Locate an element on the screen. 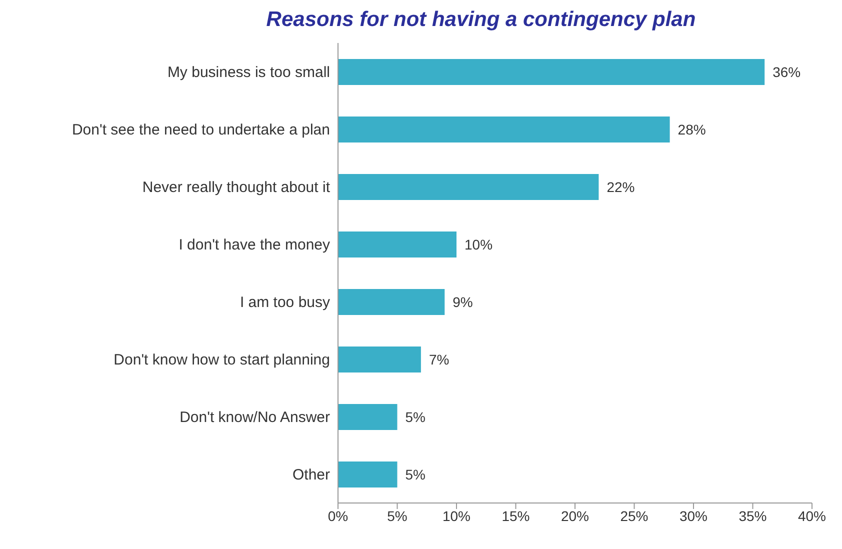  x-tick-label: 20% is located at coordinates (575, 516).